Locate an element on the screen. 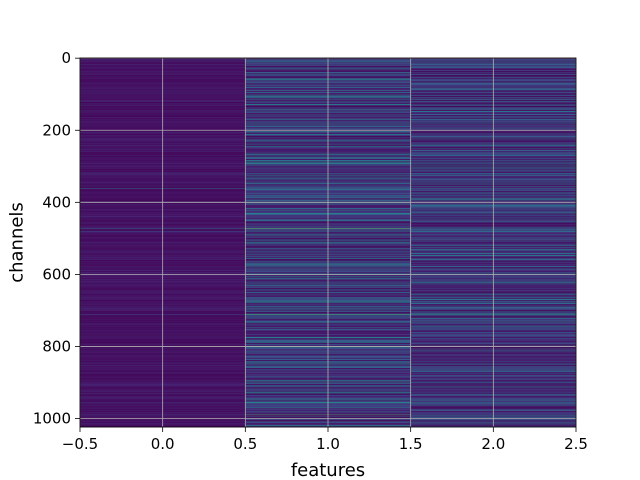 This screenshot has height=480, width=640. y-tick-label: 400 is located at coordinates (56, 202).